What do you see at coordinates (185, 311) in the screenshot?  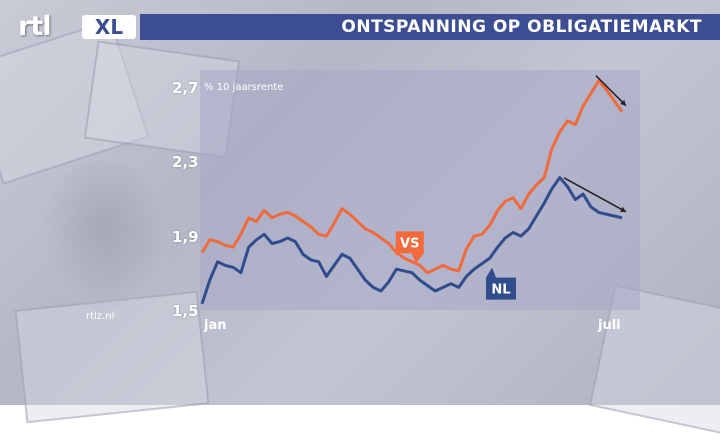 I see `y-tick-label: 1,5` at bounding box center [185, 311].